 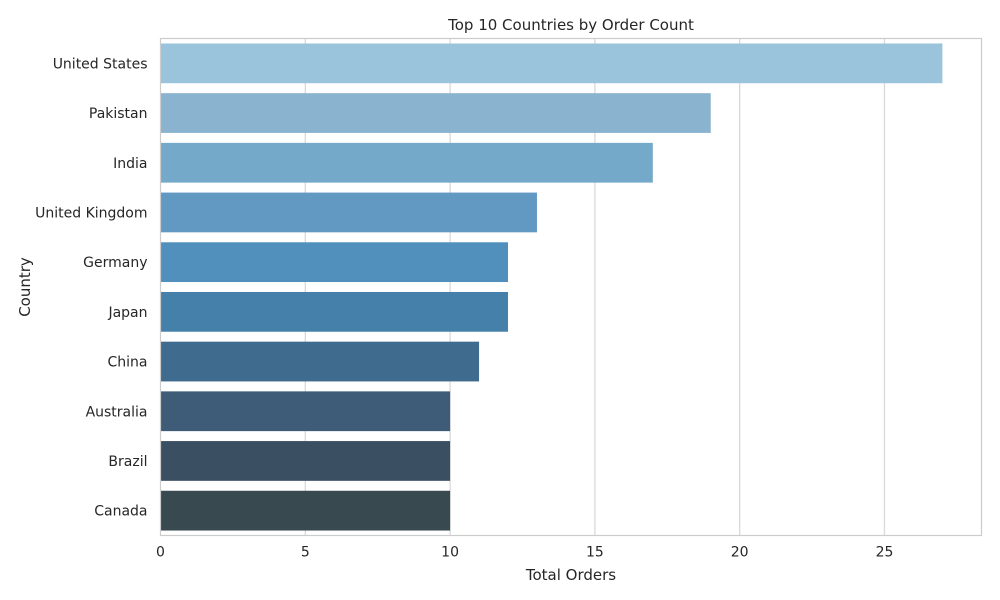 I want to click on x-axis-label: Total Orders, so click(x=570, y=575).